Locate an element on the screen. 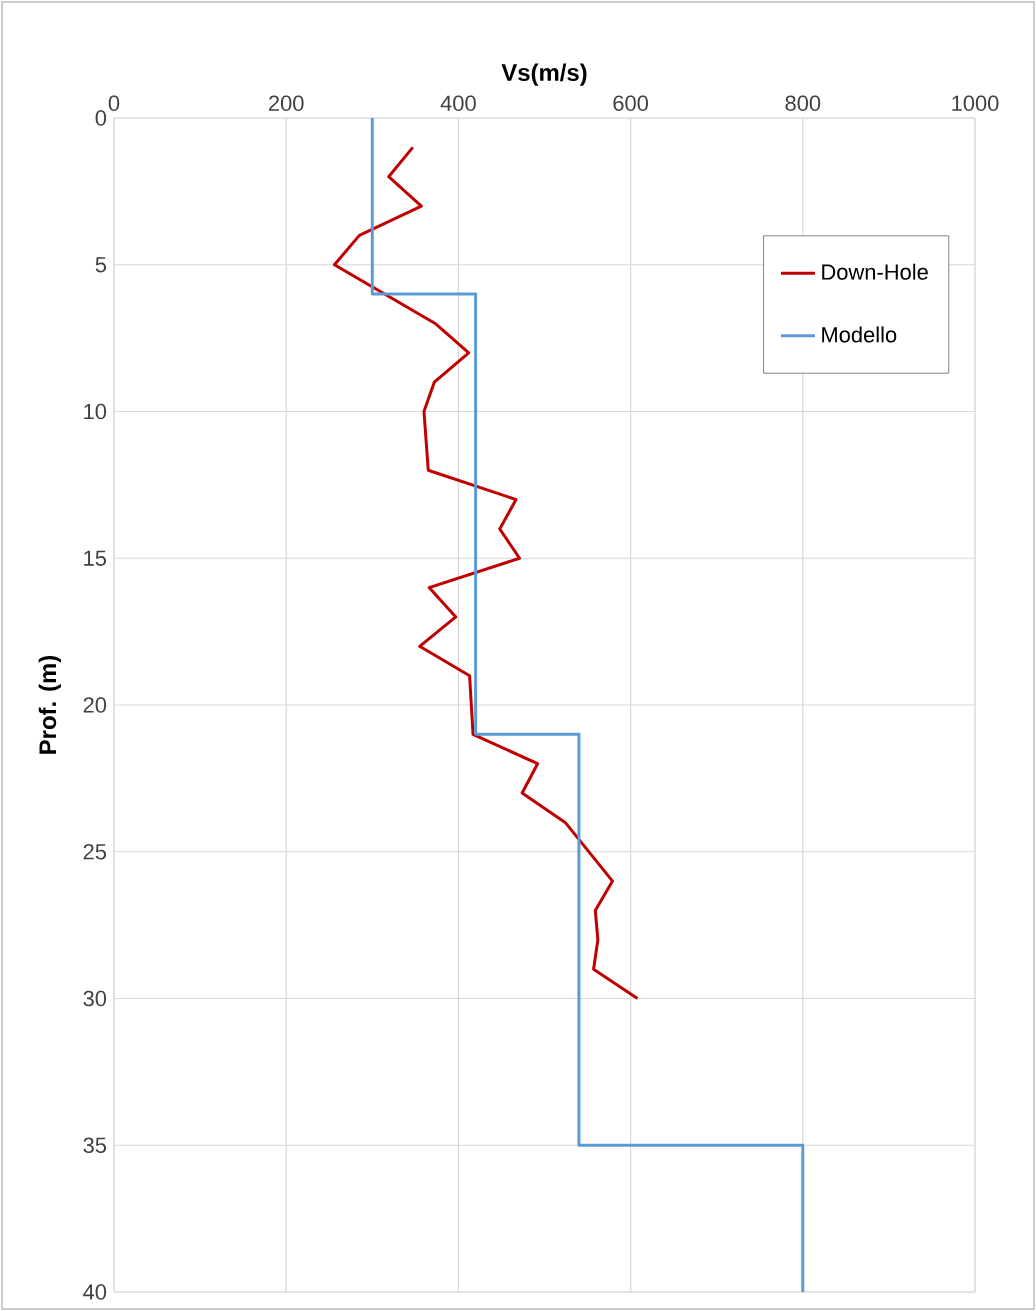 The height and width of the screenshot is (1311, 1036). y-tick-label: 10 is located at coordinates (95, 411).